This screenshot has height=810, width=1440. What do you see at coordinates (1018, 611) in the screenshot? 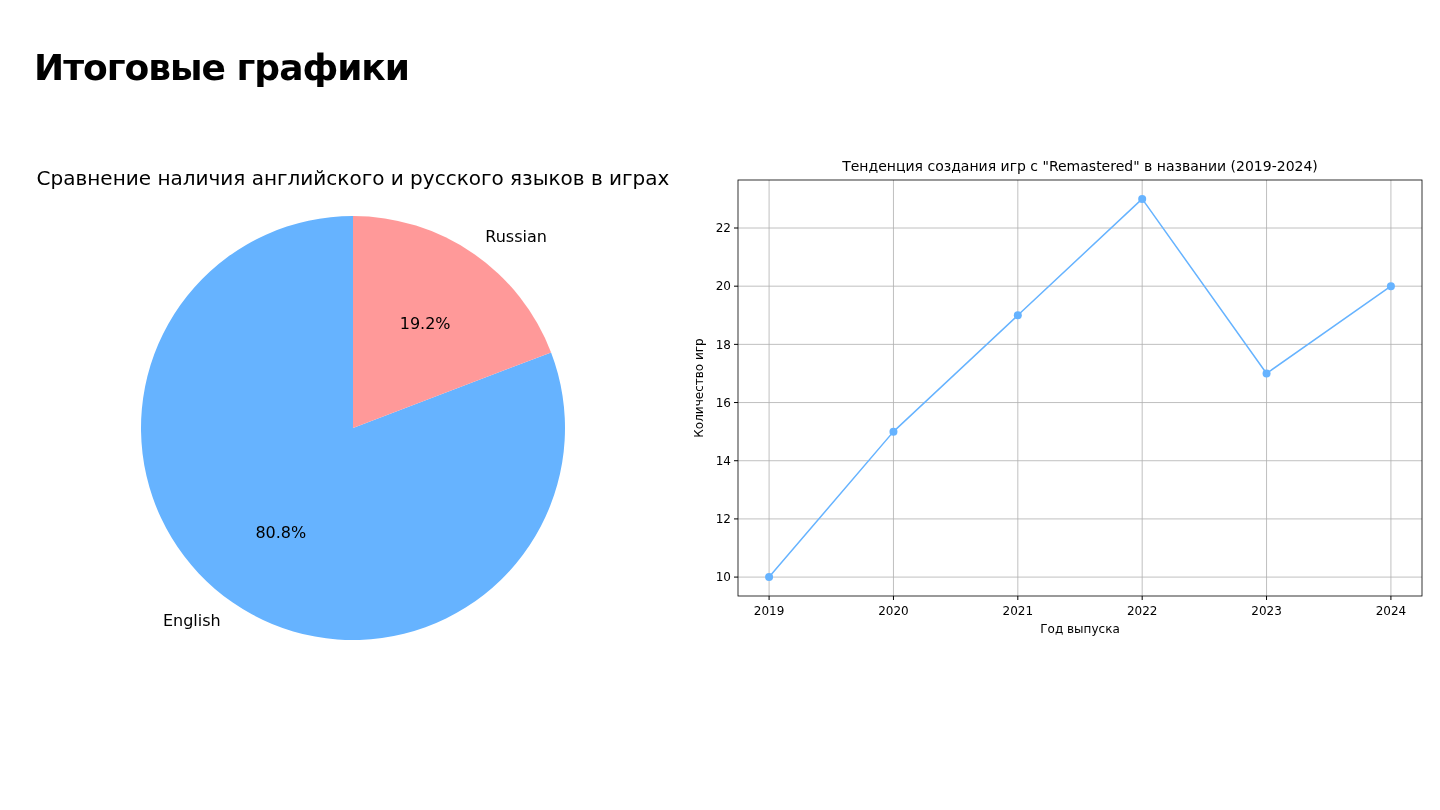
I see `x-tick-label: 2021` at bounding box center [1018, 611].